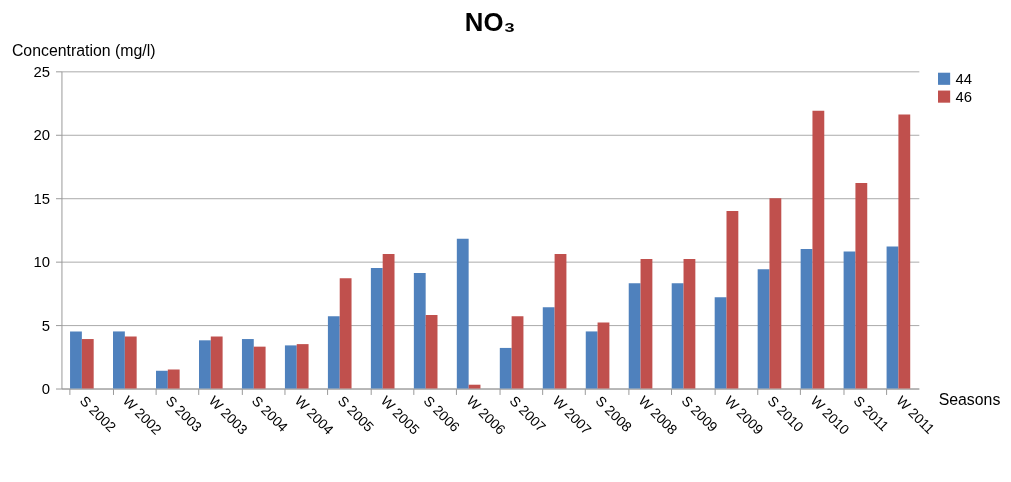  I want to click on y-axis-title: Concentration (mg/l), so click(83, 51).